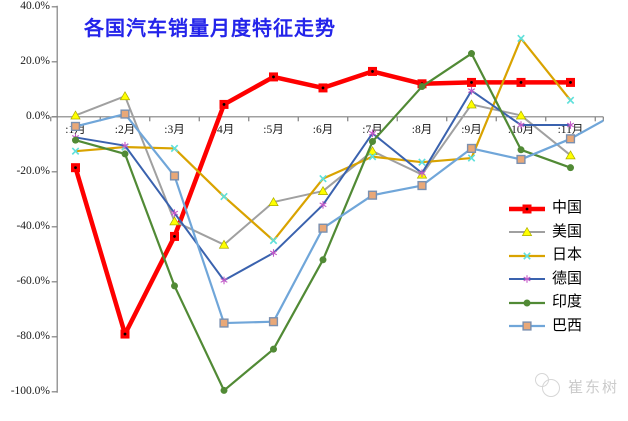 Image resolution: width=628 pixels, height=421 pixels. What do you see at coordinates (323, 130) in the screenshot?
I see `x-axis-label: :6月` at bounding box center [323, 130].